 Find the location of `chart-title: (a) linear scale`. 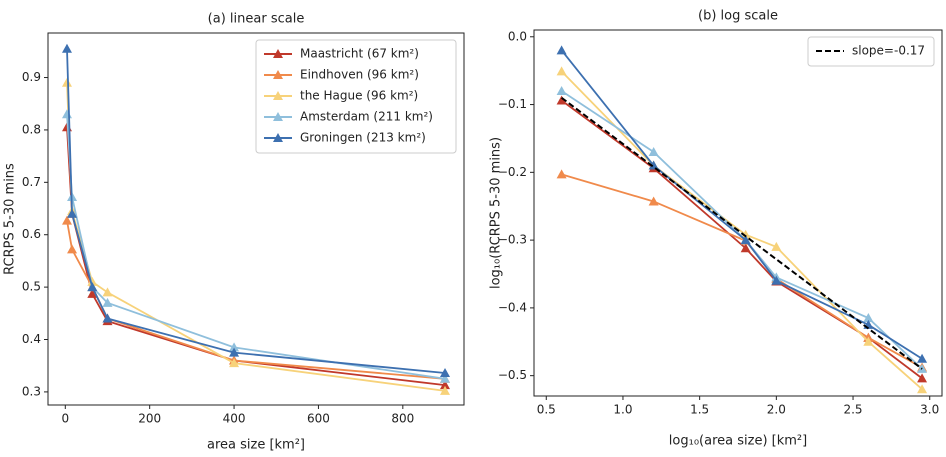

chart-title: (a) linear scale is located at coordinates (256, 19).